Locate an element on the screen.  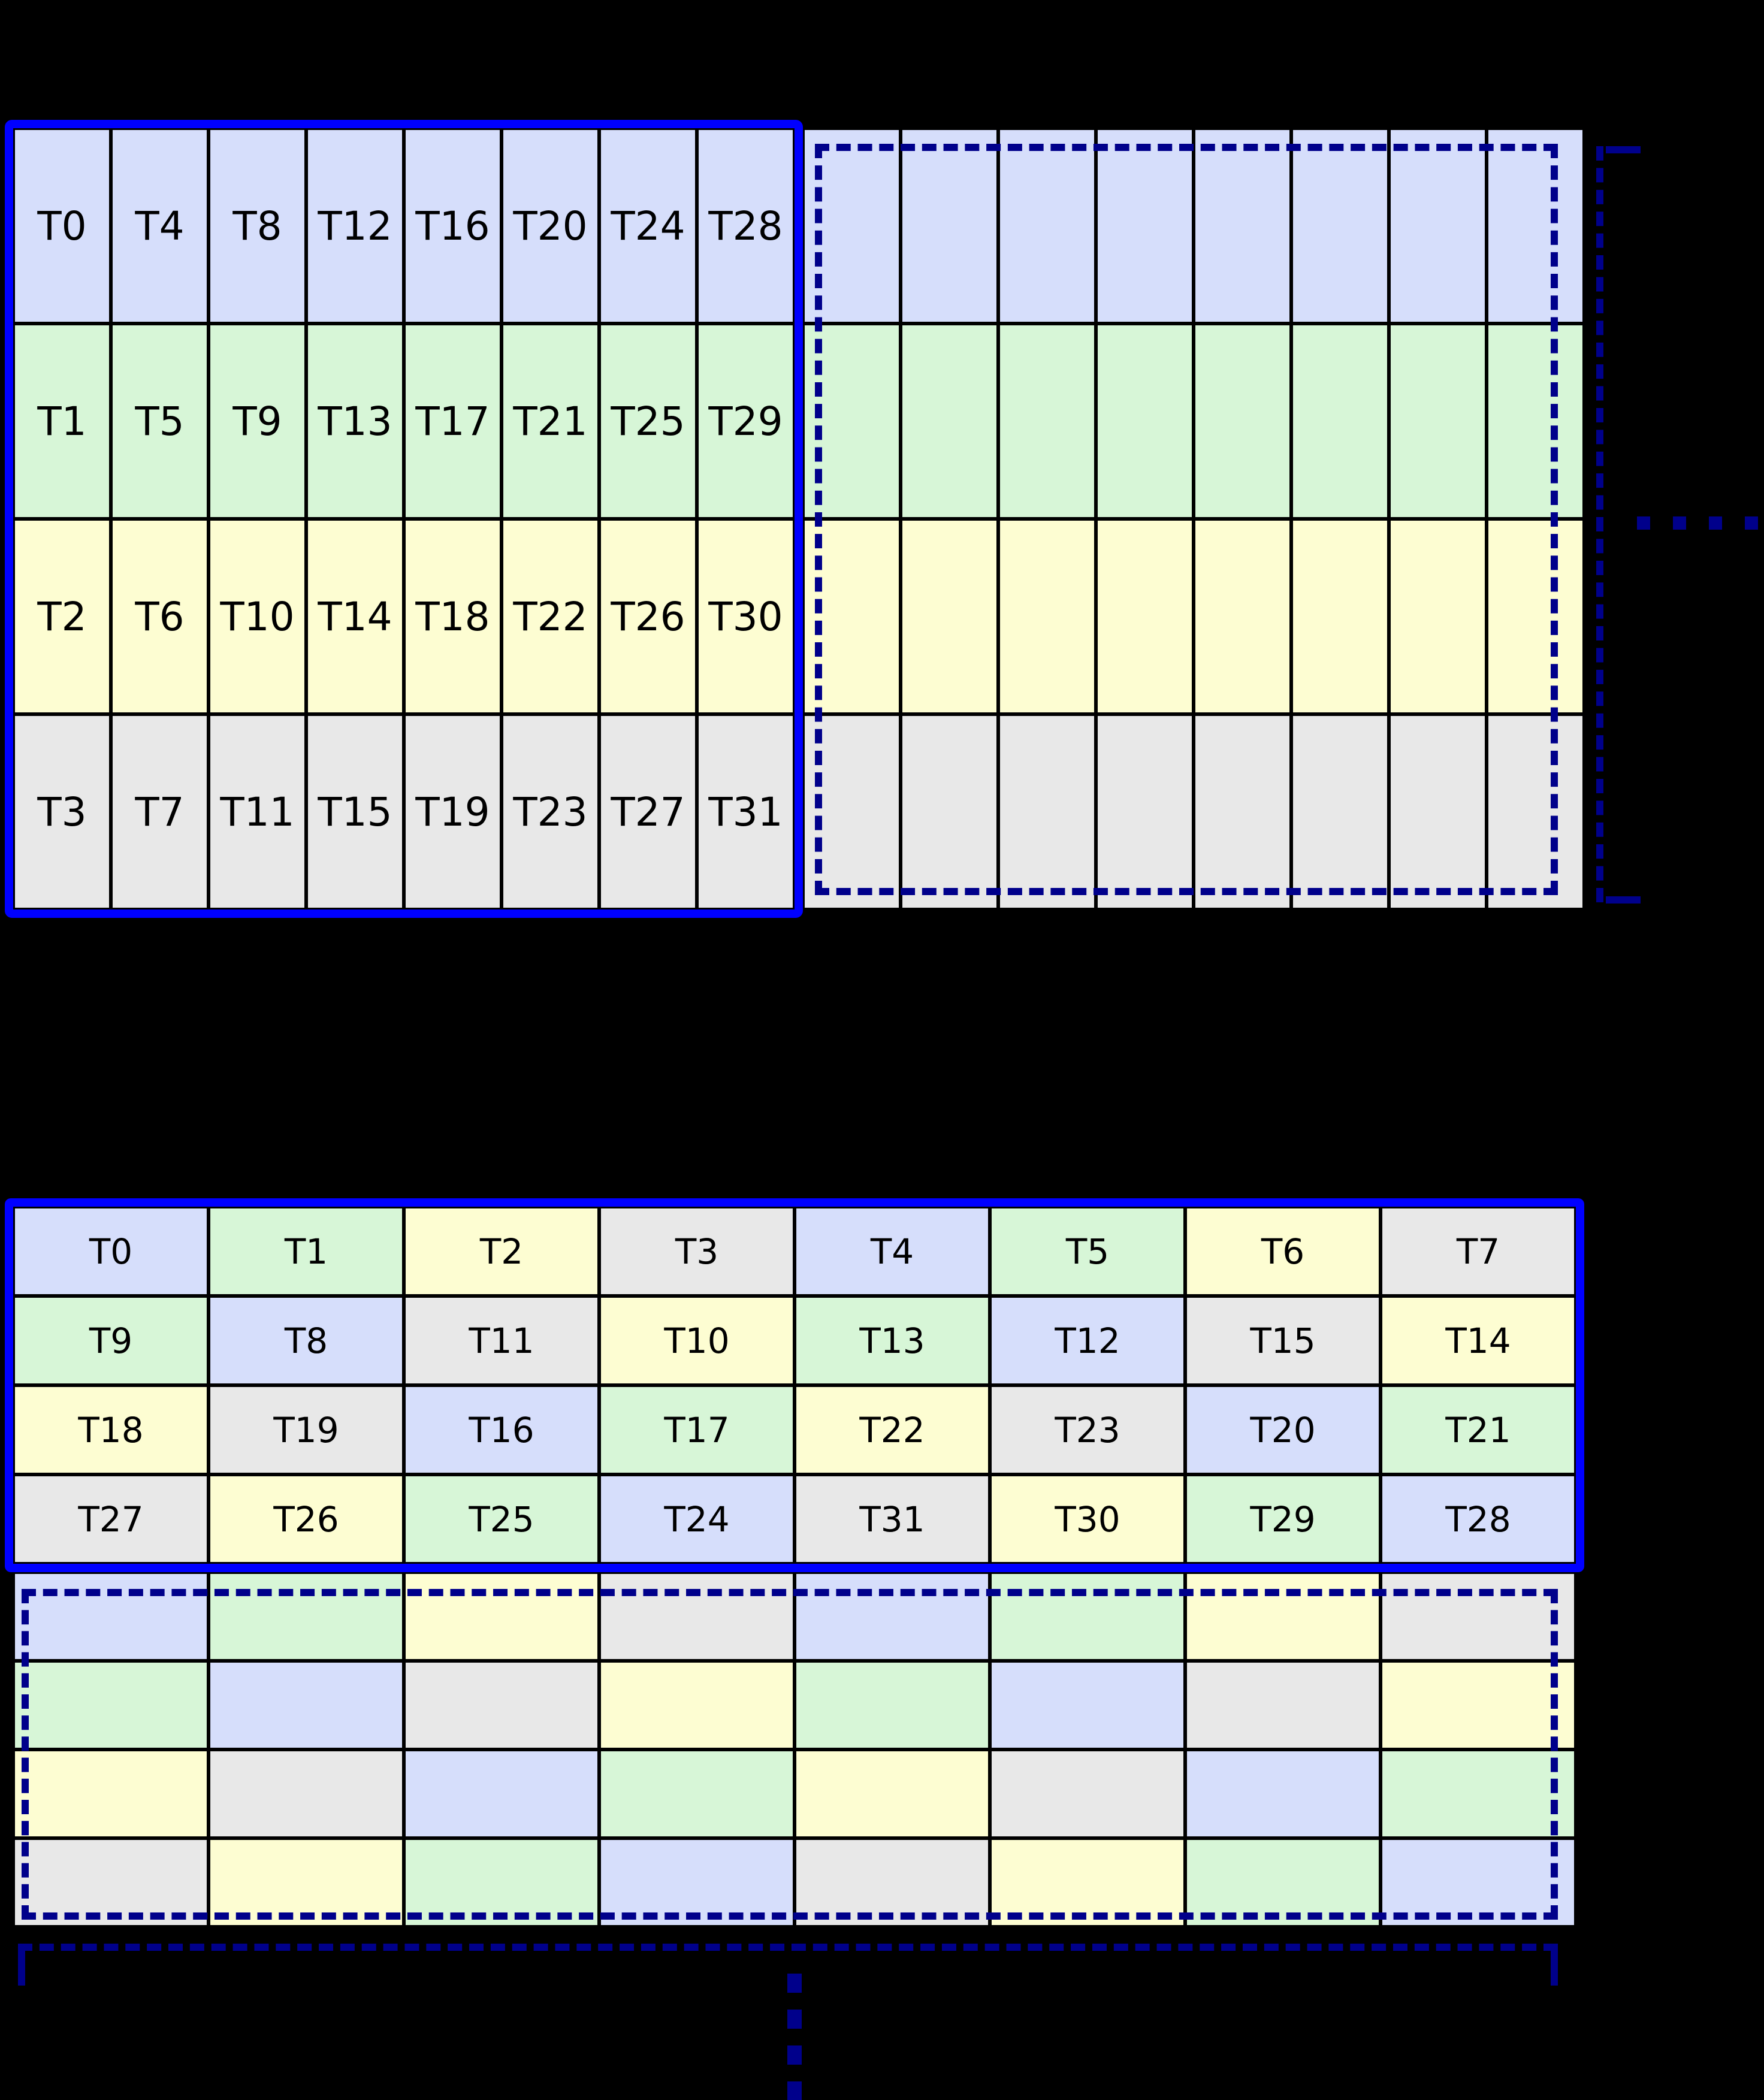
thread-cell-T7: T7 is located at coordinates (160, 812).